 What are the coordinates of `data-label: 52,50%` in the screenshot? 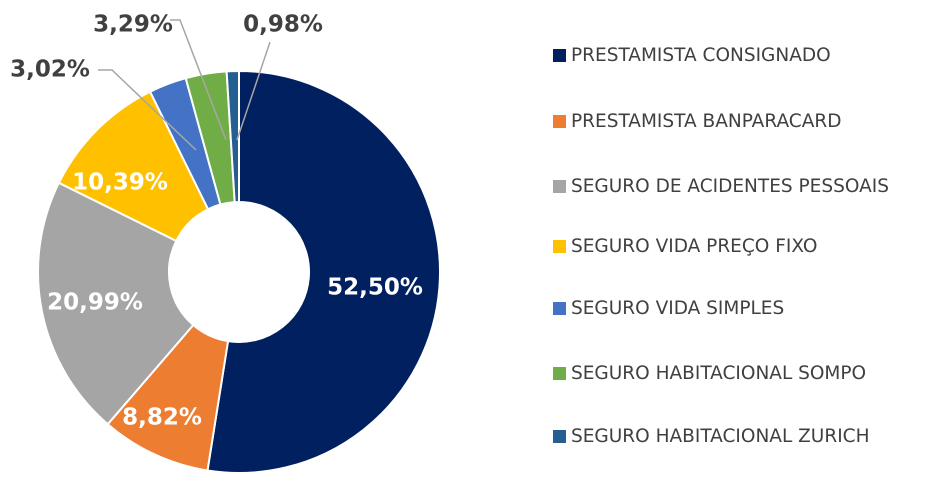 It's located at (375, 288).